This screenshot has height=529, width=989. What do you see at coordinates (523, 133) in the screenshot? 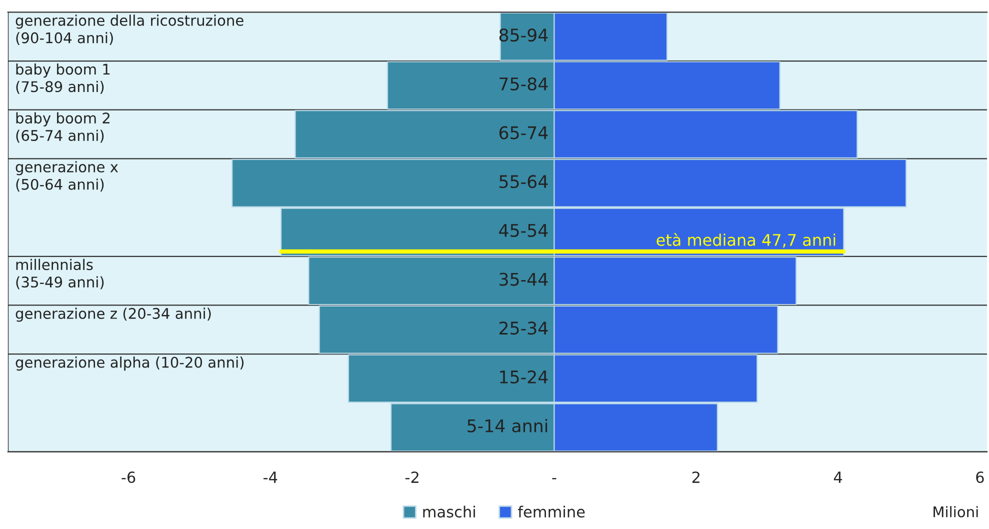
I see `y-tick-label: 65-74` at bounding box center [523, 133].